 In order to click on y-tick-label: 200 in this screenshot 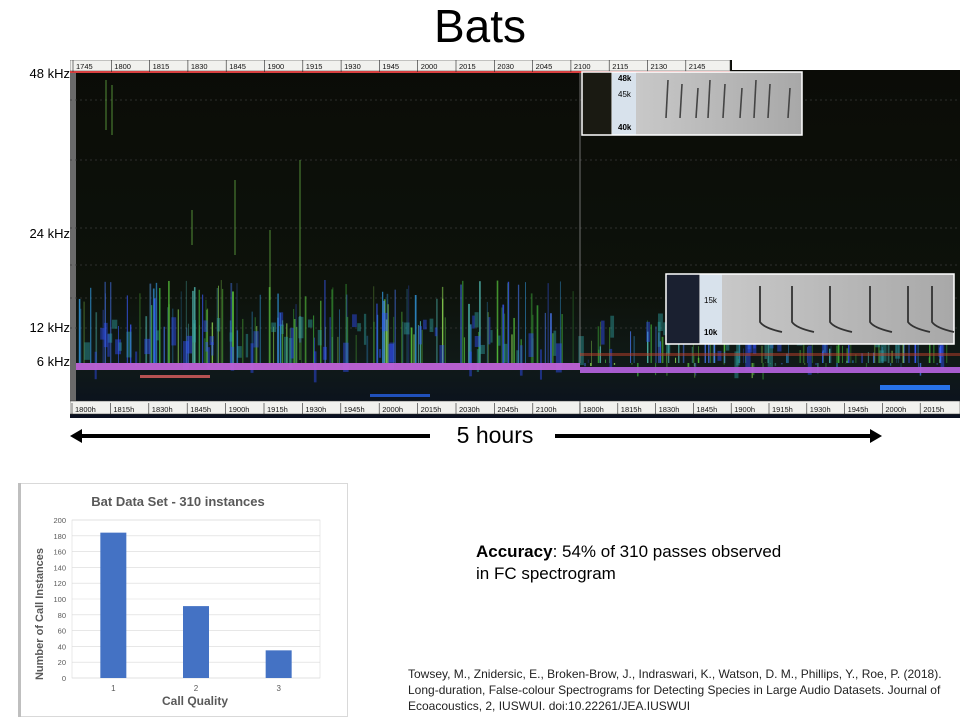, I will do `click(59, 520)`.